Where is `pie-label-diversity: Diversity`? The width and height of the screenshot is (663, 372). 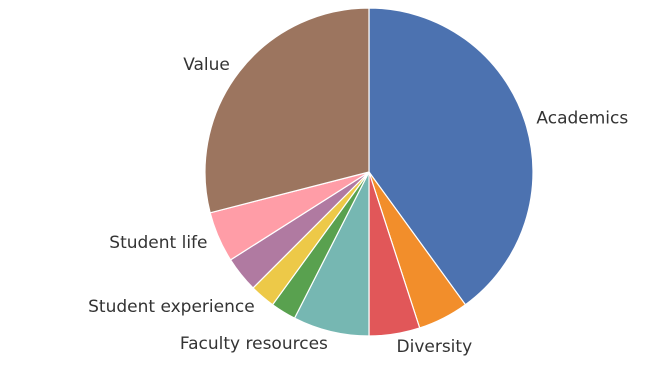 pie-label-diversity: Diversity is located at coordinates (435, 347).